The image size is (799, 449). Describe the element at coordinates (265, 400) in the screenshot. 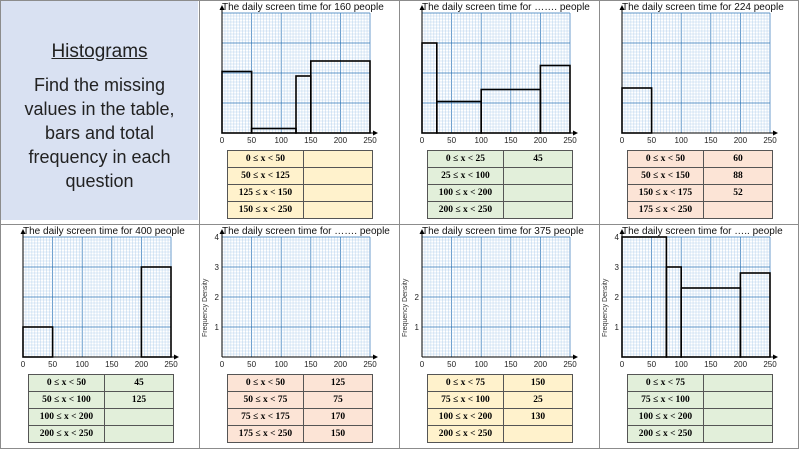

I see `interval-cell: 50 ≤ x < 75` at that location.